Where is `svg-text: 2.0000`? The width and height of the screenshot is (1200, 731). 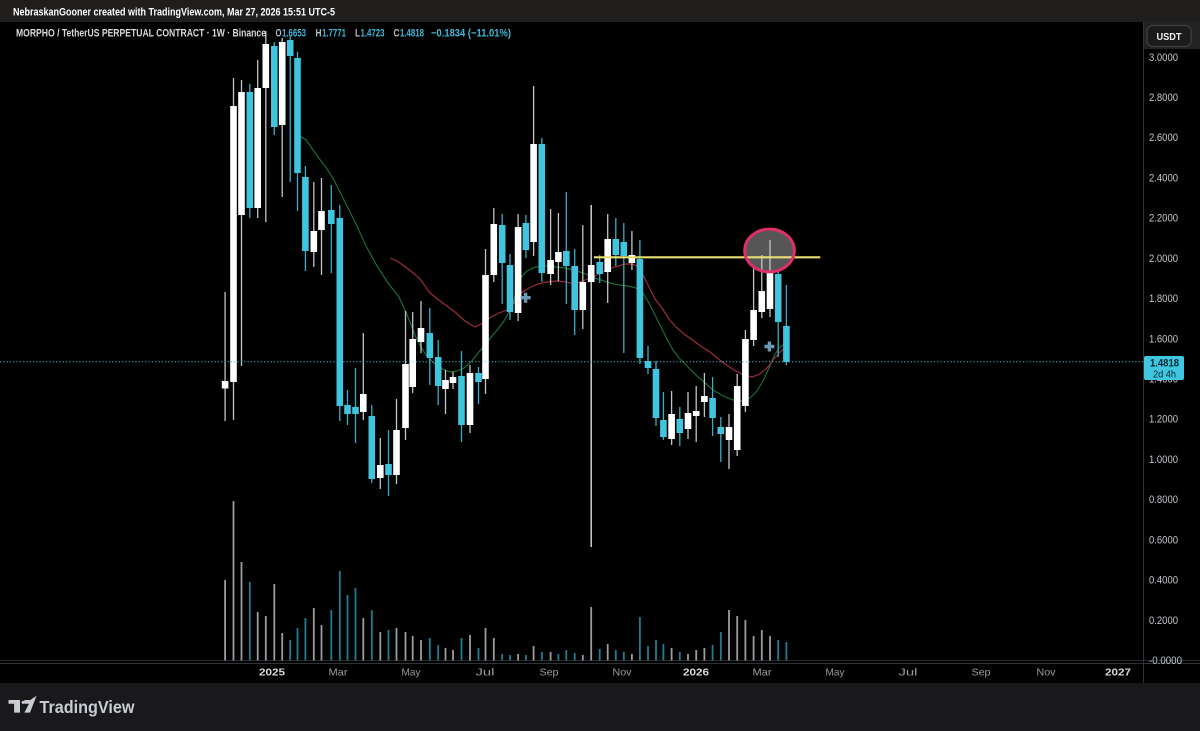
svg-text: 2.0000 is located at coordinates (1163, 259).